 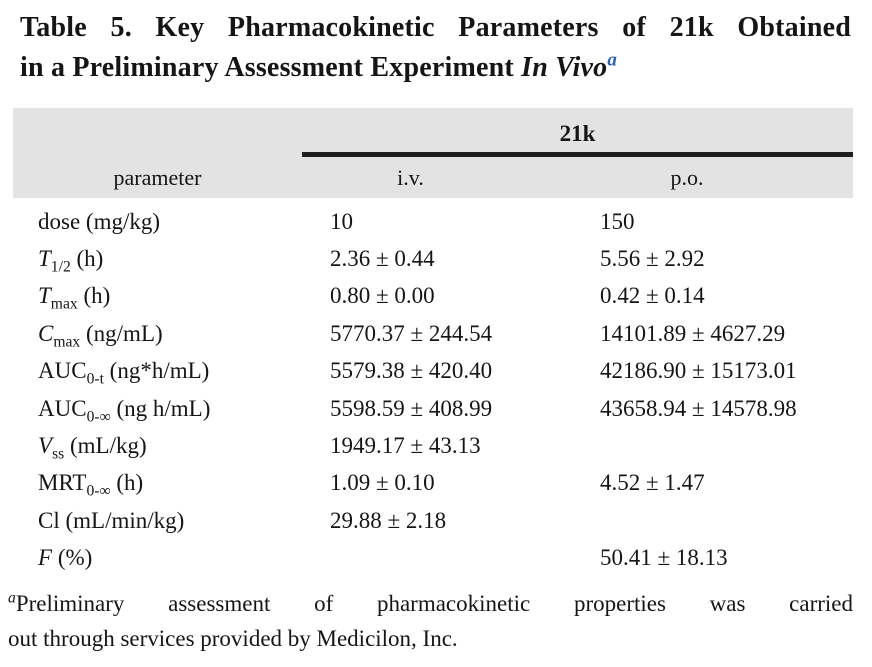 I want to click on param-label: Cl (mL/min/kg), so click(x=111, y=520).